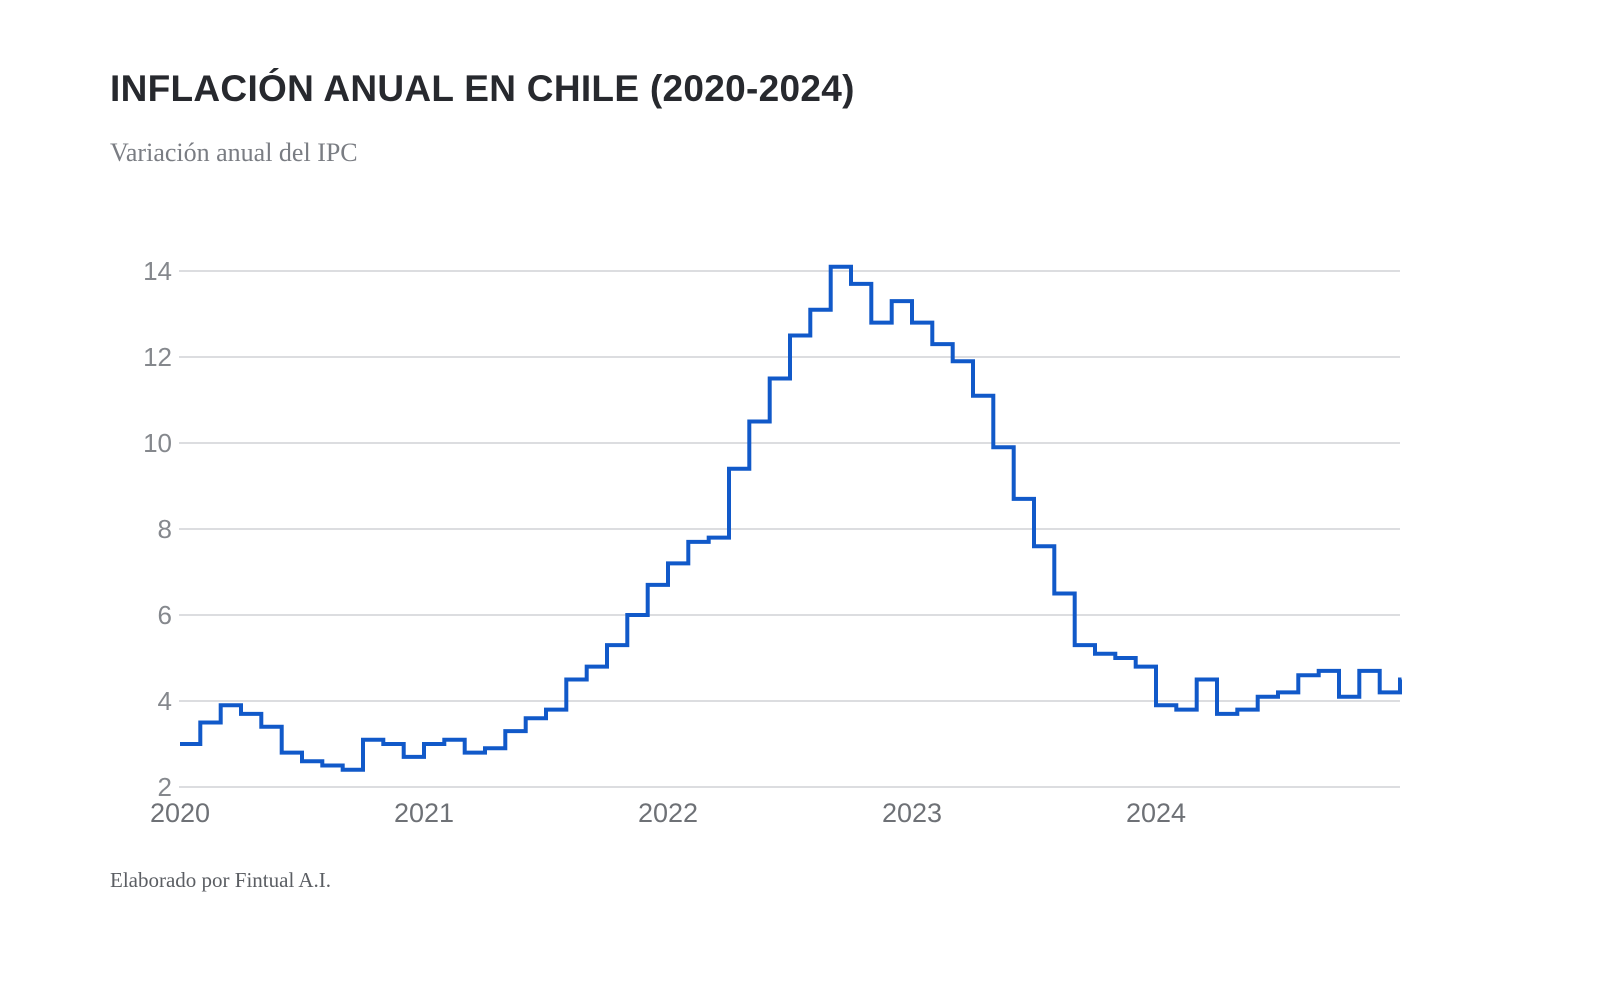  Describe the element at coordinates (157, 443) in the screenshot. I see `y-axis-tick-label: 10` at that location.